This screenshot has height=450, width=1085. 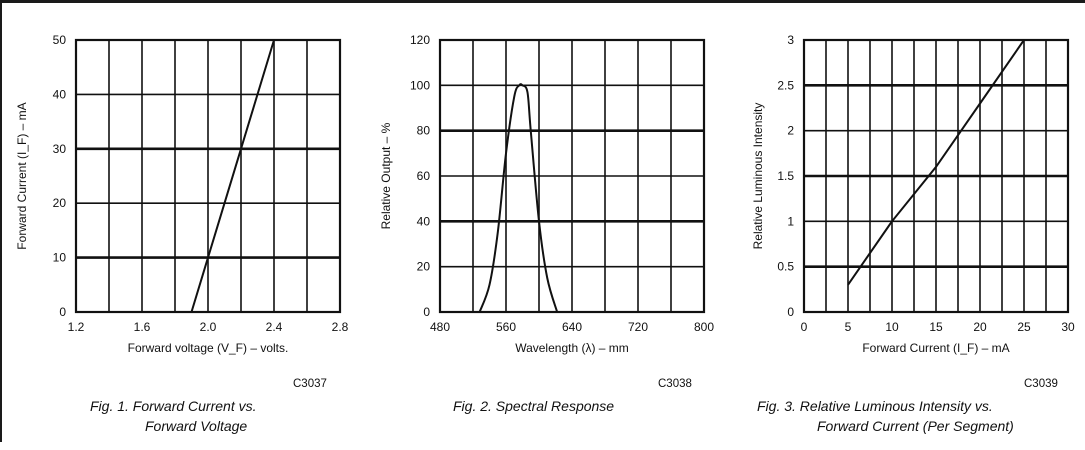 What do you see at coordinates (420, 40) in the screenshot?
I see `y-tick-label: 120` at bounding box center [420, 40].